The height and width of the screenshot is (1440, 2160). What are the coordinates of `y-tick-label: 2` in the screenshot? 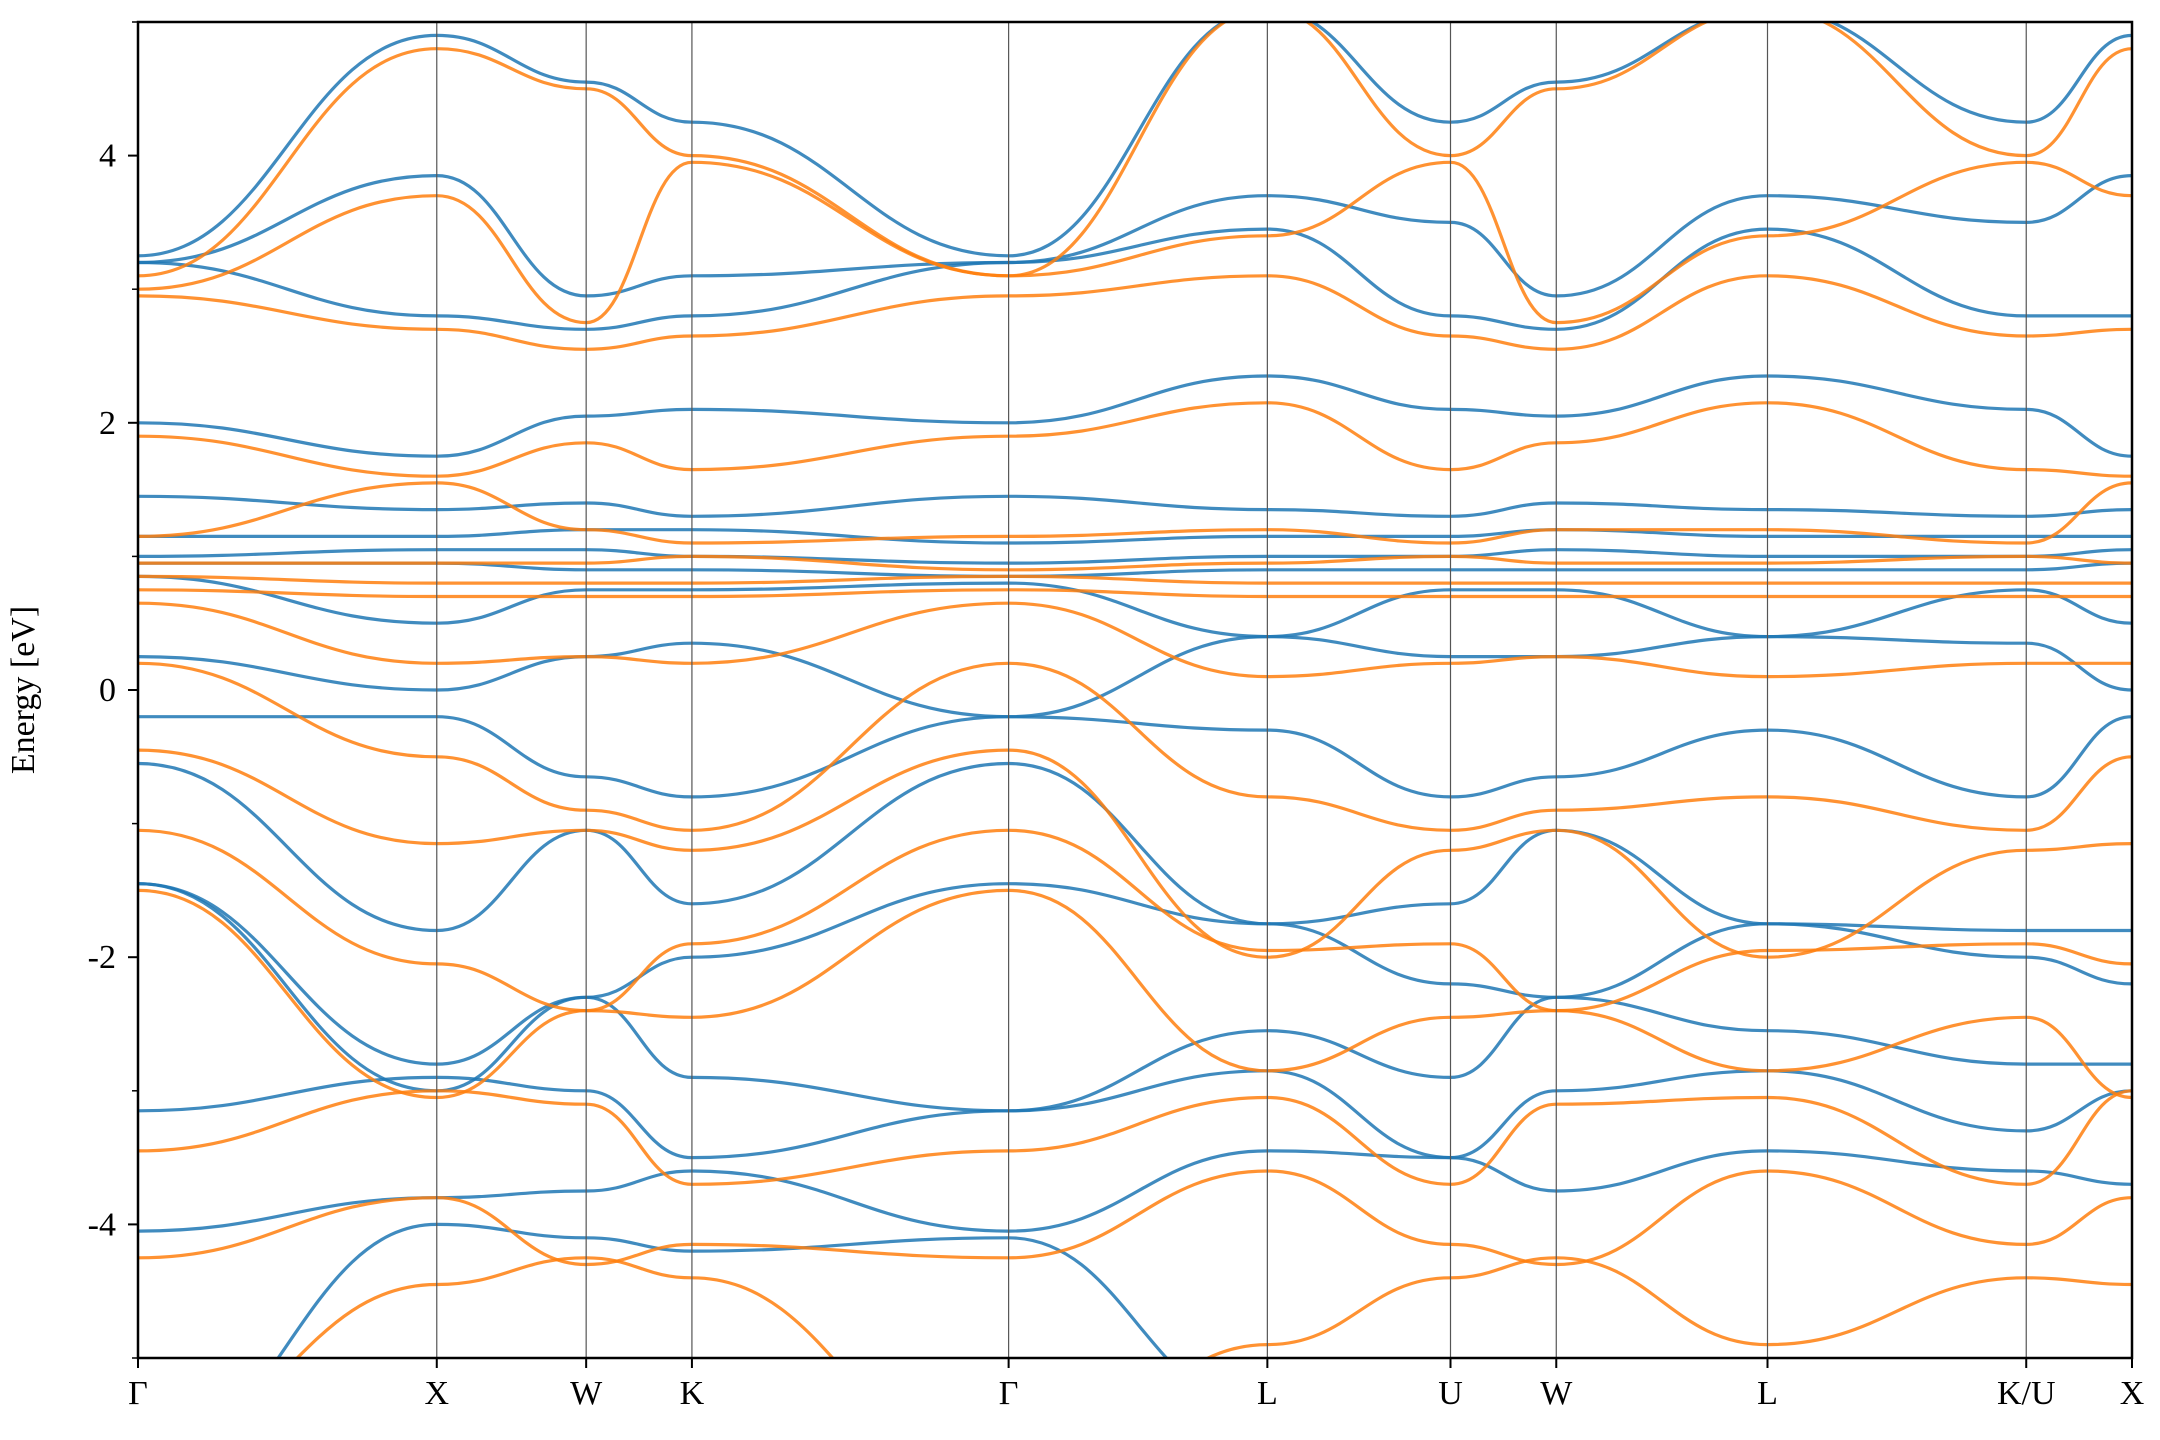 It's located at (107, 423).